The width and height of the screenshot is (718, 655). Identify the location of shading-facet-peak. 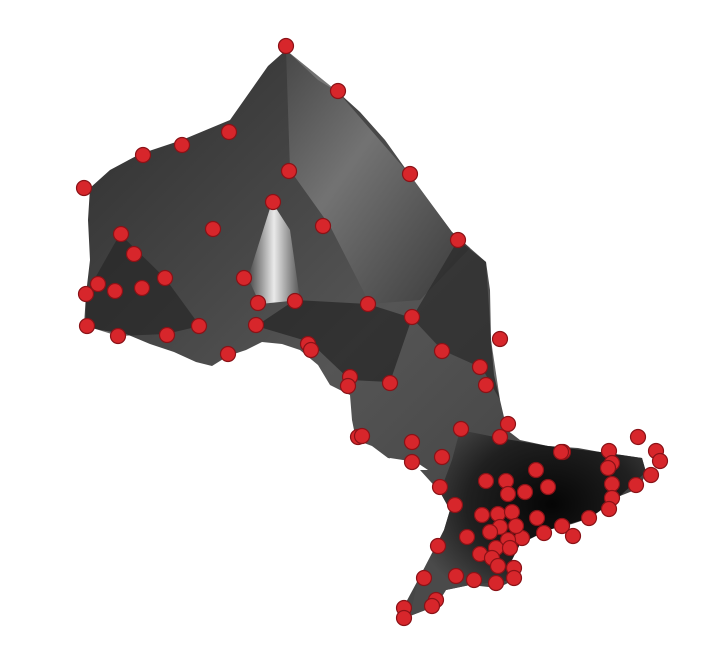
(274, 253).